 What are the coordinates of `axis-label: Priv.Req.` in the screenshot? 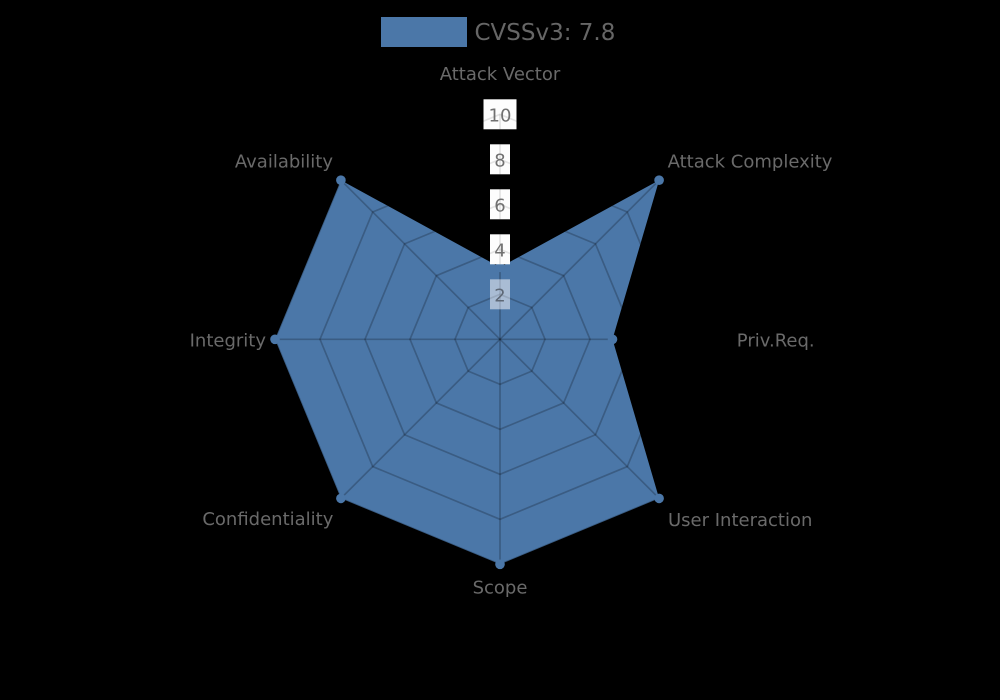 It's located at (776, 341).